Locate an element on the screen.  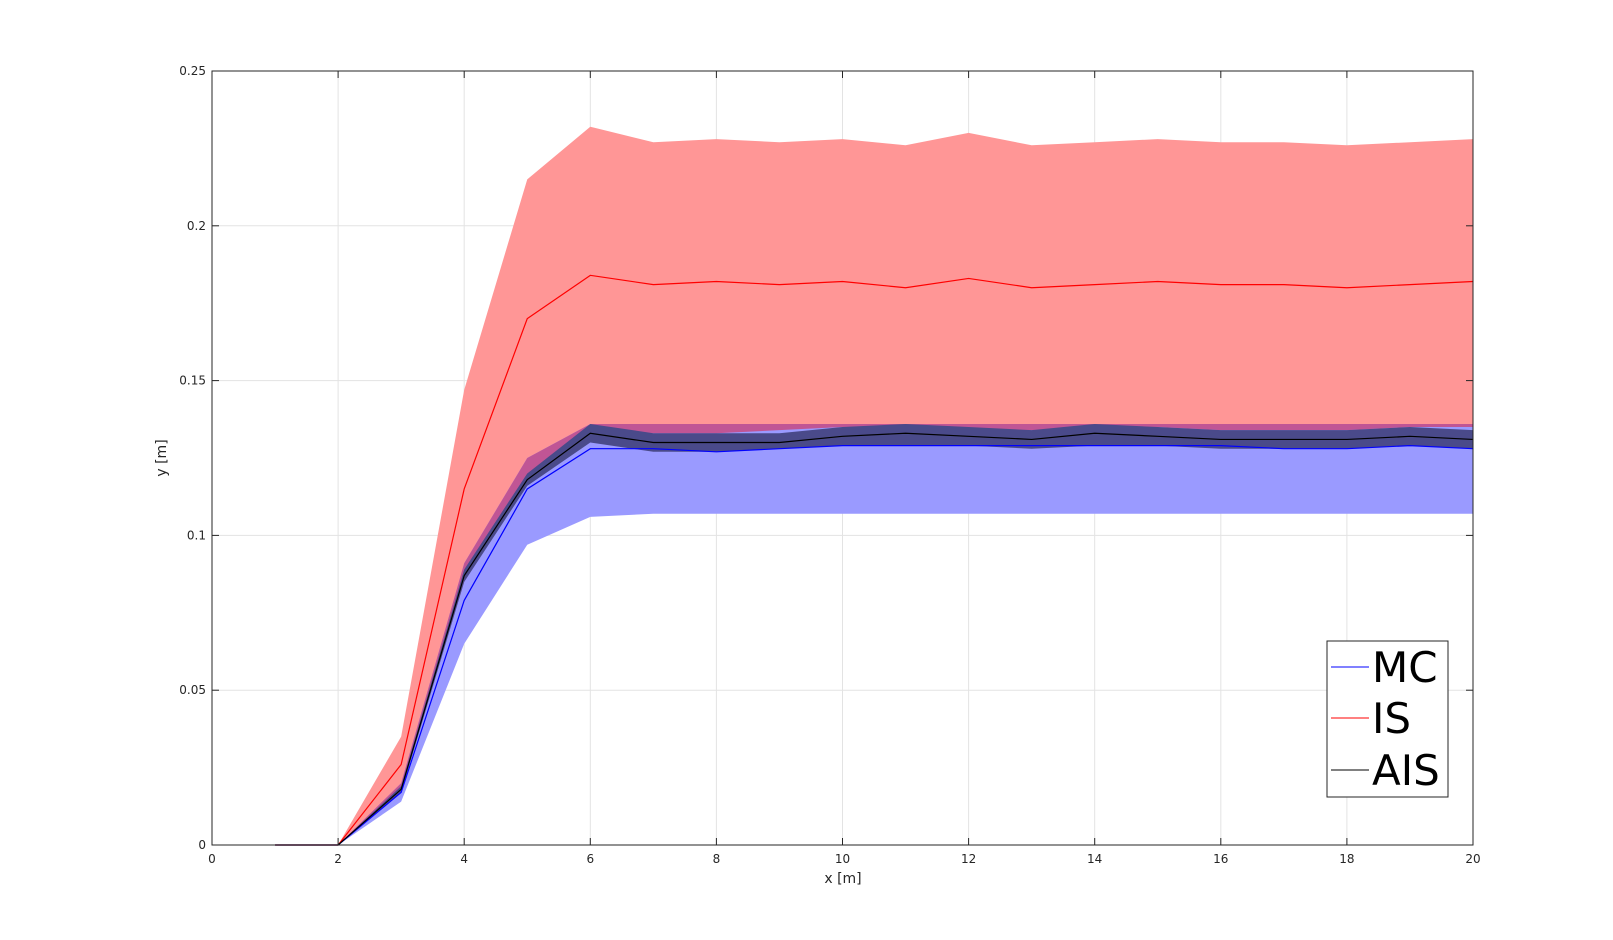
x-tick-label: 8 is located at coordinates (717, 859).